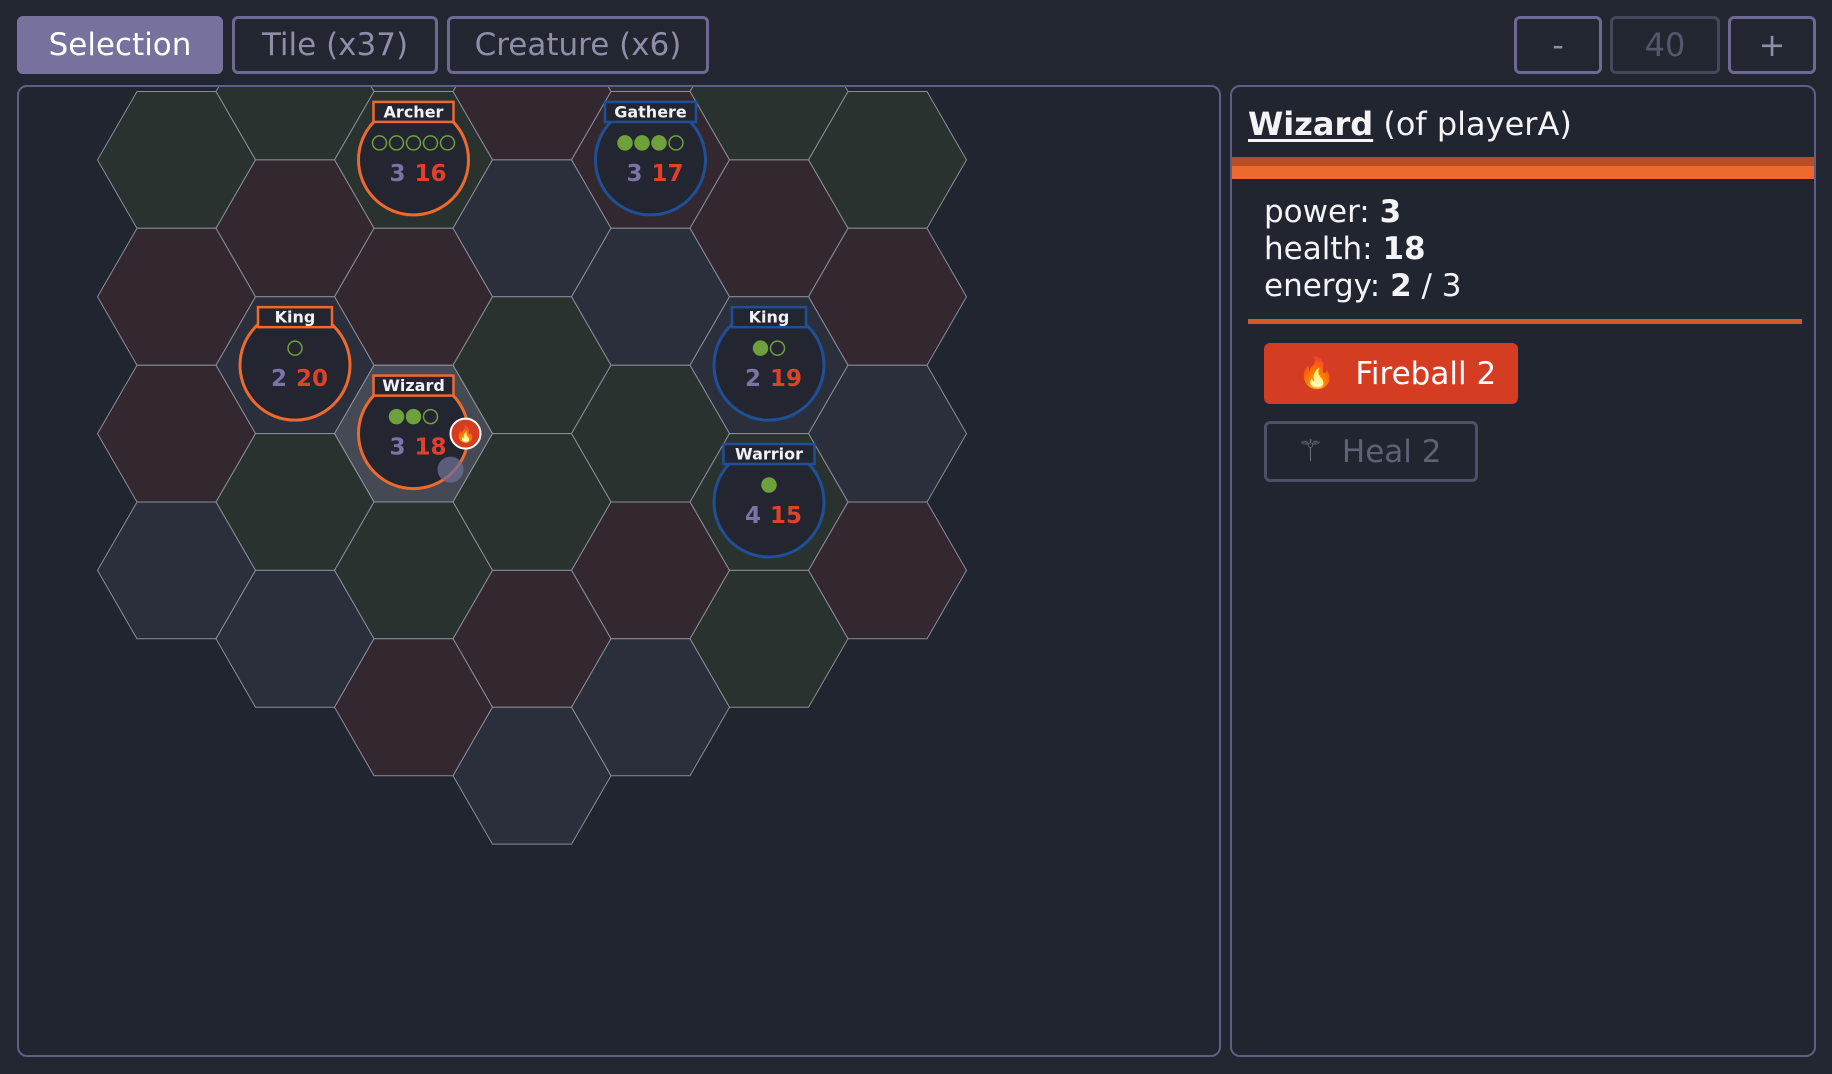  I want to click on magic-wand-icon: ⚚, so click(1310, 451).